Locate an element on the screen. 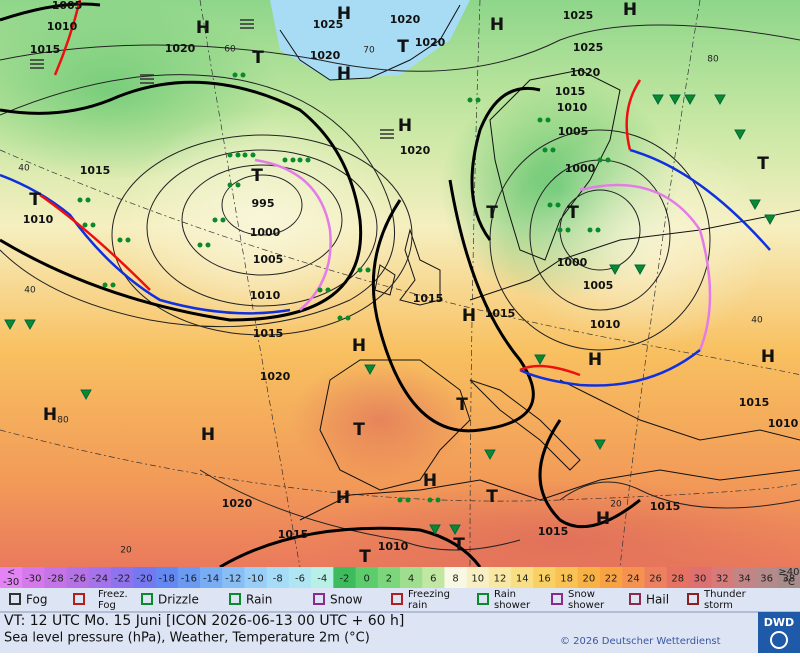  scale-label: -4 is located at coordinates (322, 579).